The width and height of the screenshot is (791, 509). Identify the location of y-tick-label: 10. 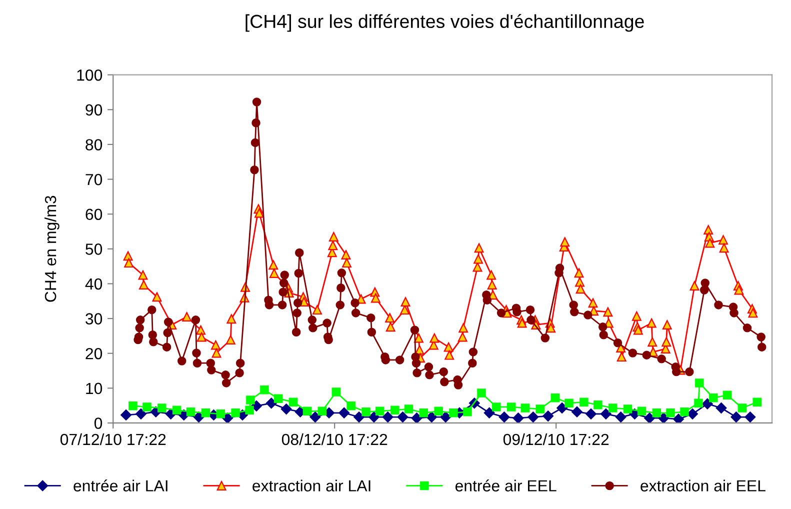
(94, 388).